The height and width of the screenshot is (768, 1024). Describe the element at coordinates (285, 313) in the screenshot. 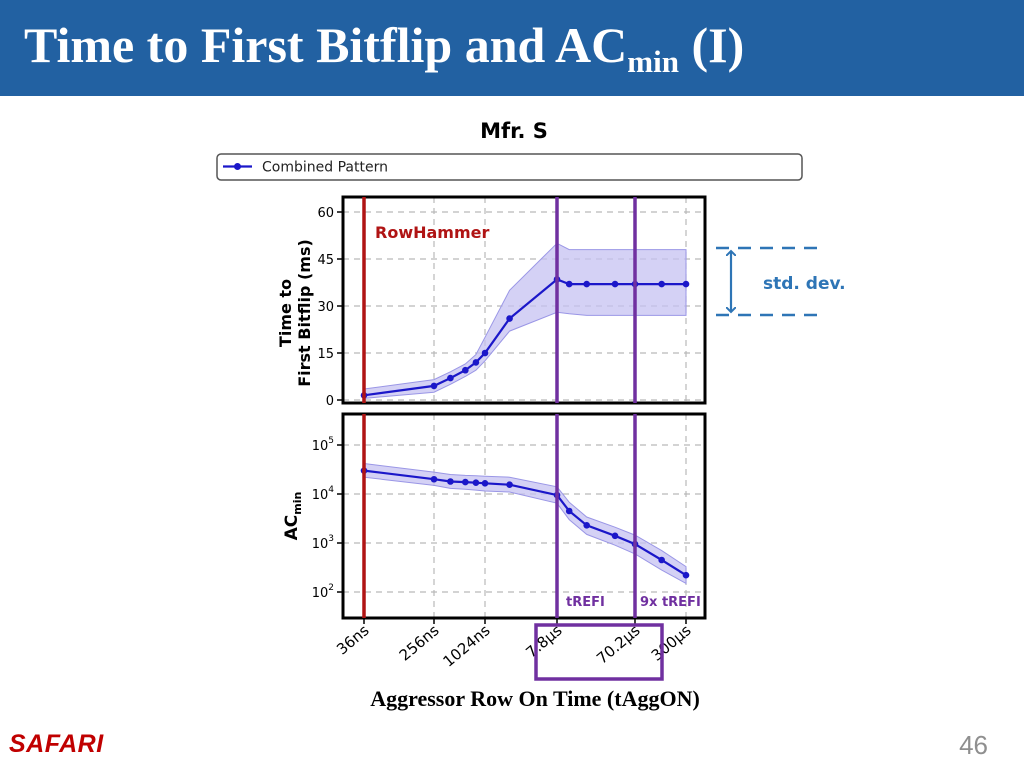

I see `y-axis-label-top-line1: Time to` at that location.